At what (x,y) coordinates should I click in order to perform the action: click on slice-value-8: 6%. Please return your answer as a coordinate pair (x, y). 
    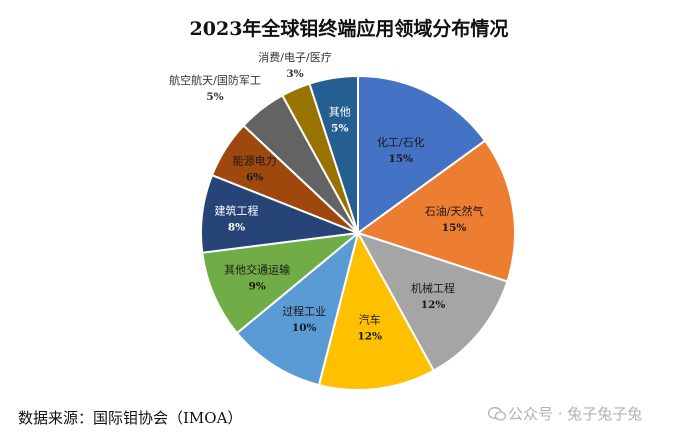
    Looking at the image, I should click on (254, 177).